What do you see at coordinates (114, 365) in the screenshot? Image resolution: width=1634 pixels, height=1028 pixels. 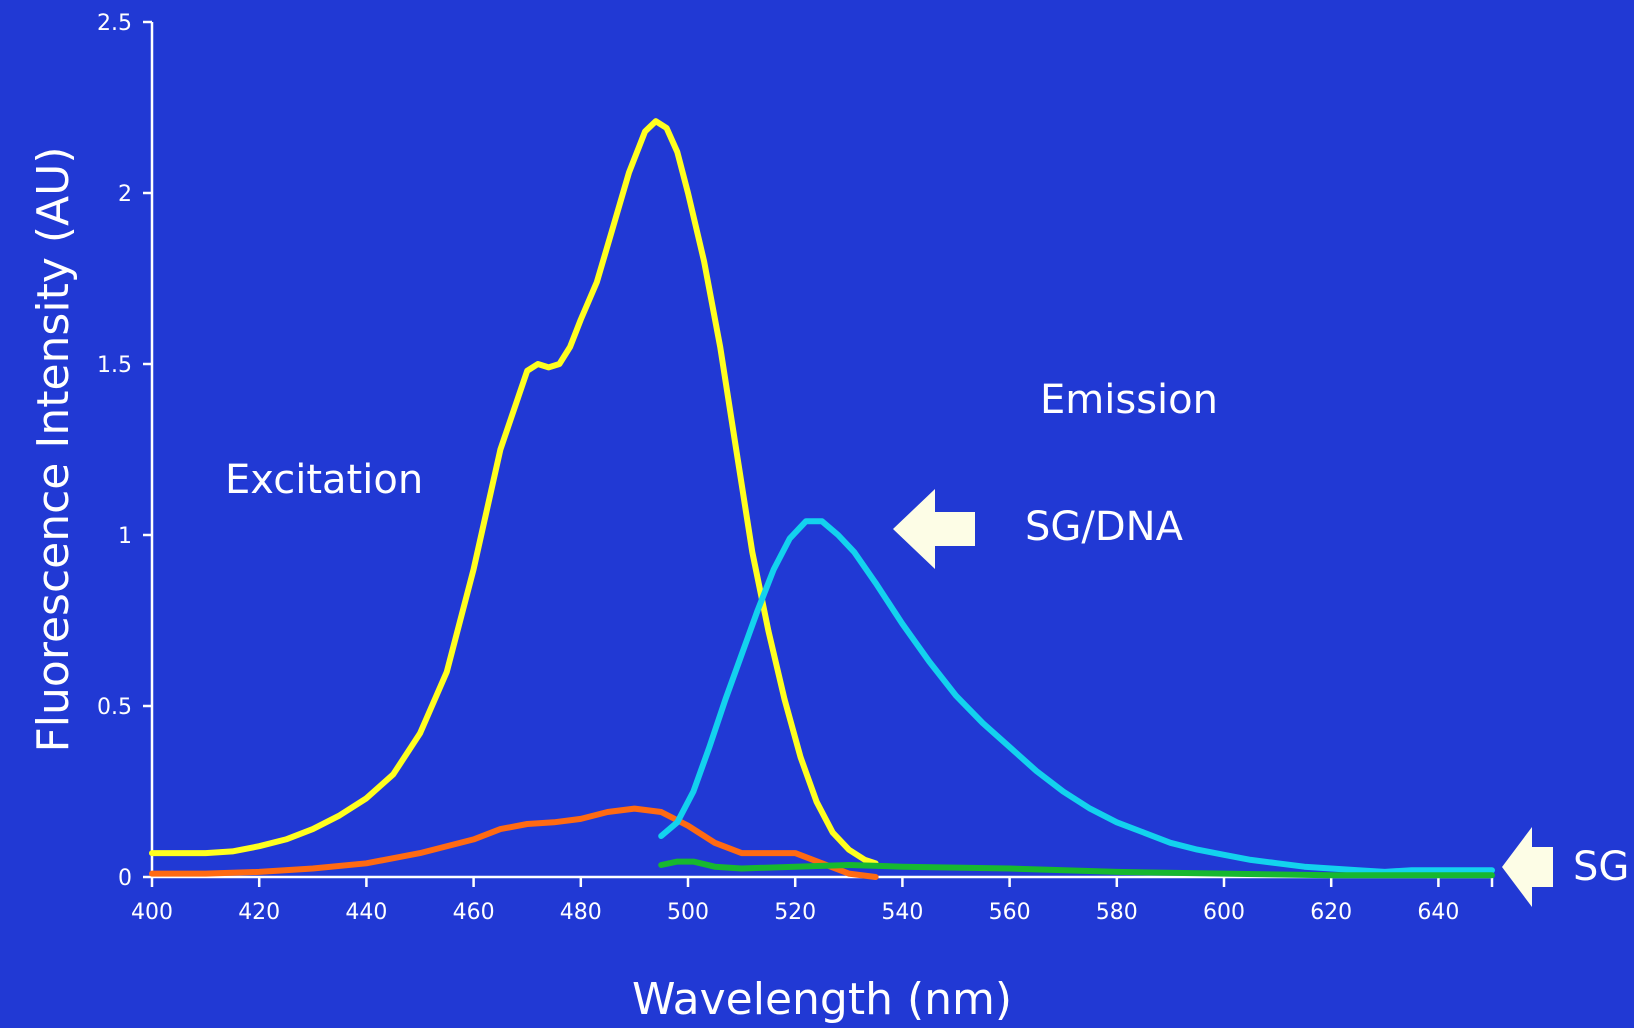 I see `y-tick-label: 1.5` at bounding box center [114, 365].